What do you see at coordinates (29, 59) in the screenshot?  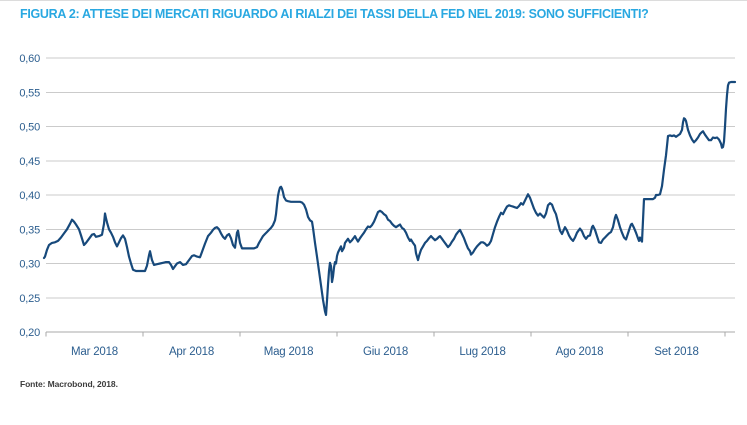 I see `y-tick-label: 0,60` at bounding box center [29, 59].